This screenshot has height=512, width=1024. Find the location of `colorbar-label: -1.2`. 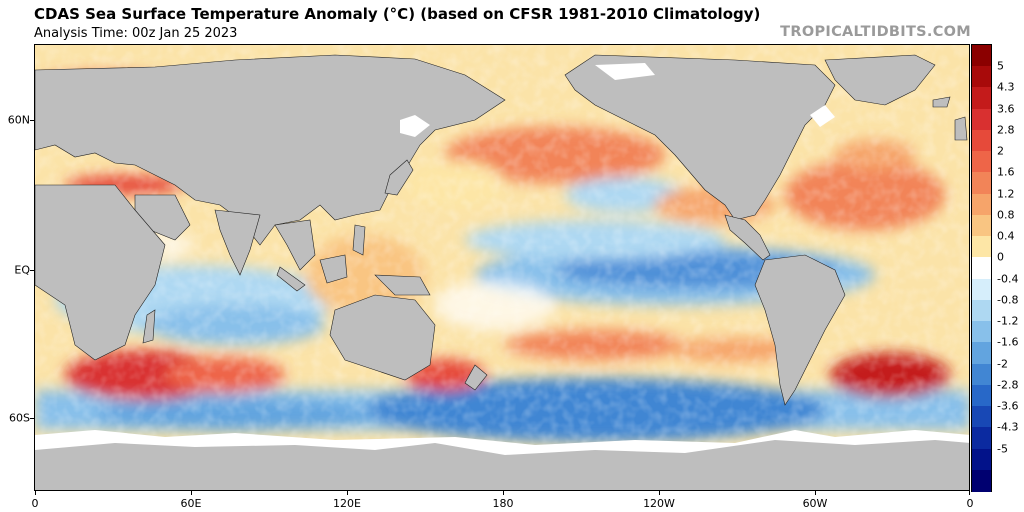

colorbar-label: -1.2 is located at coordinates (1008, 321).